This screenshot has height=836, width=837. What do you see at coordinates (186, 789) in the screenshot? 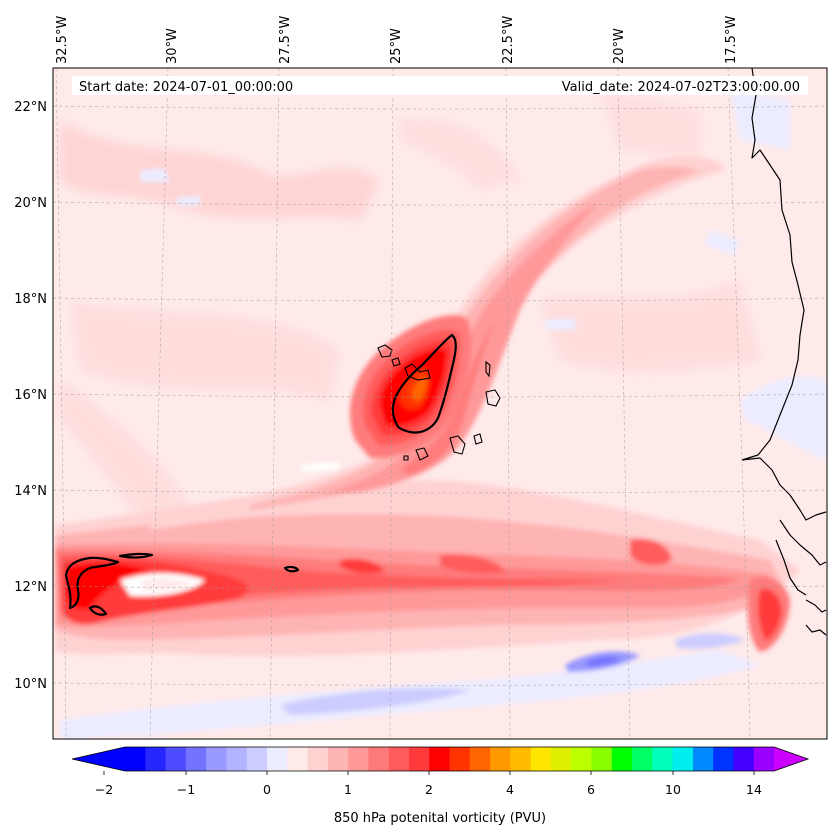
I see `colorbar-tick-label: −1` at bounding box center [186, 789].